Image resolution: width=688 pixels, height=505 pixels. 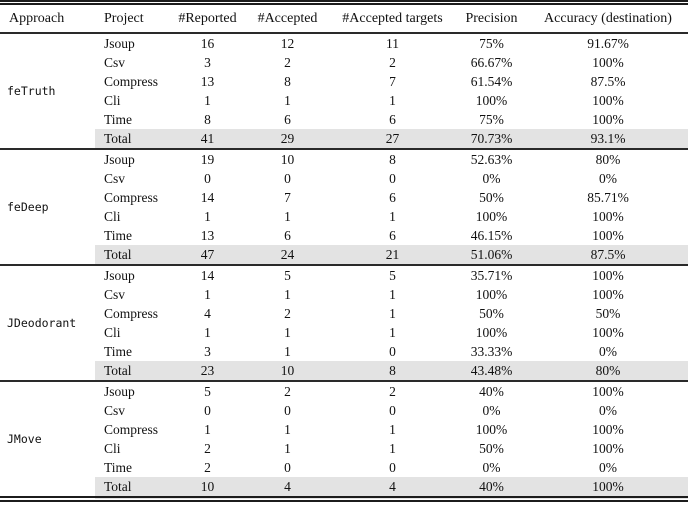 What do you see at coordinates (207, 43) in the screenshot?
I see `reported-cell: 16` at bounding box center [207, 43].